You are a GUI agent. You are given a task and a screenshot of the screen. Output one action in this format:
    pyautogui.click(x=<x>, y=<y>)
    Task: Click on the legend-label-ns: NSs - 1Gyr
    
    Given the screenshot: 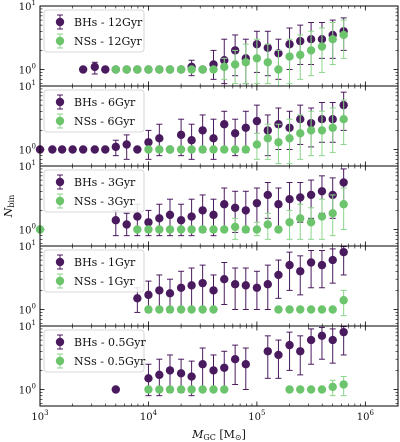 What is the action you would take?
    pyautogui.click(x=105, y=281)
    